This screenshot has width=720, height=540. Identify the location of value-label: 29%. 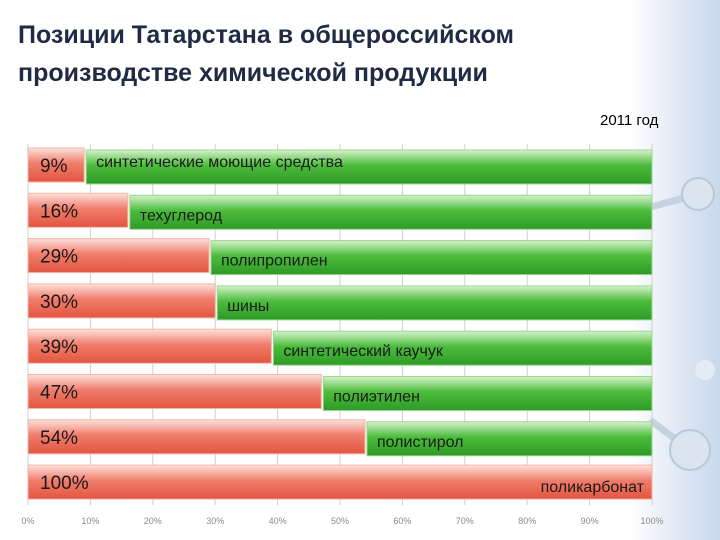
(59, 257).